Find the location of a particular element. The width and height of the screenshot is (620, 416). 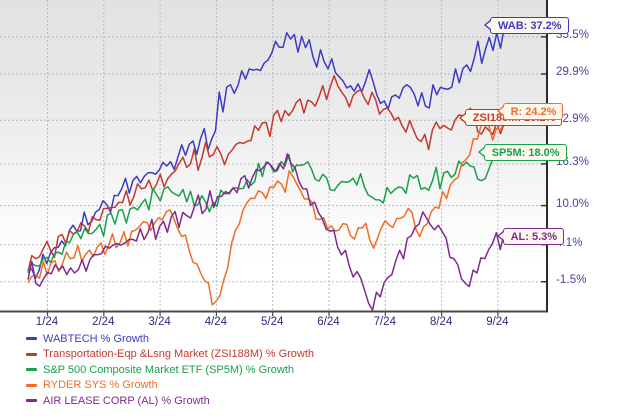

legend-label: WABTECH % Growth is located at coordinates (96, 338).